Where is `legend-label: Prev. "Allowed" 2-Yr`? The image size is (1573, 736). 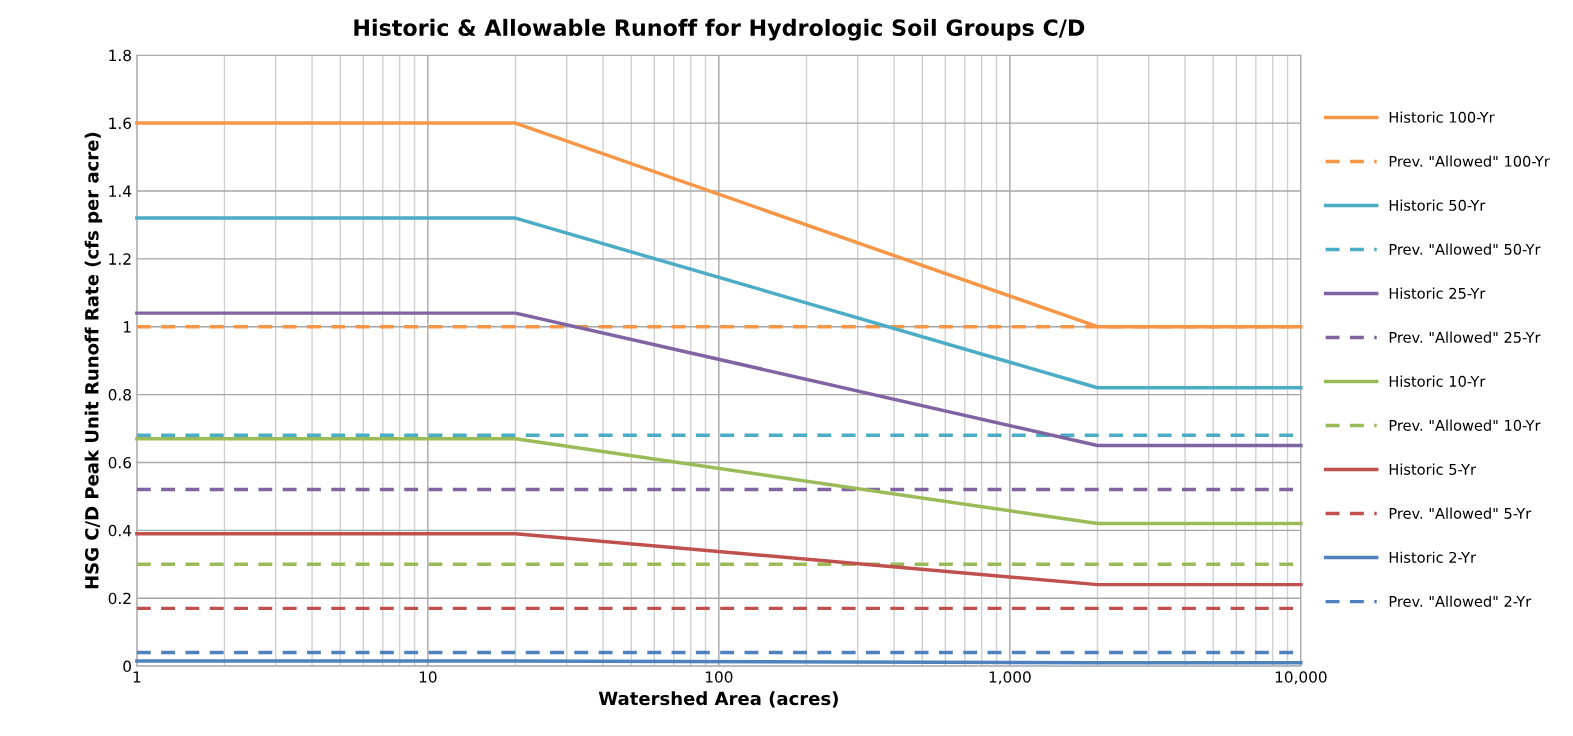 legend-label: Prev. "Allowed" 2-Yr is located at coordinates (1460, 601).